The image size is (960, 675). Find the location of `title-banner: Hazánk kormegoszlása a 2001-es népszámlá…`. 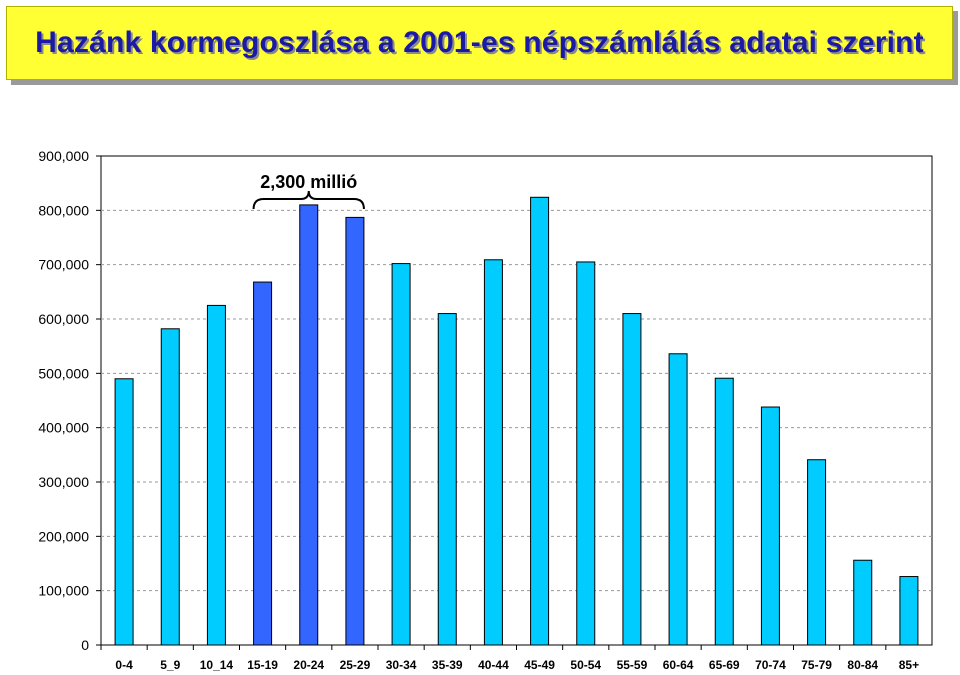

title-banner: Hazánk kormegoszlása a 2001-es népszámlá… is located at coordinates (479, 43).